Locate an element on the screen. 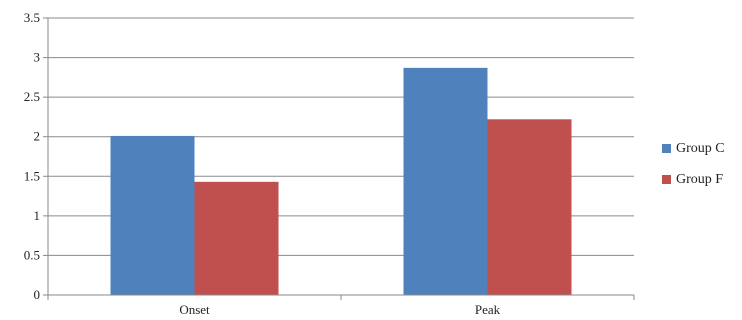 Image resolution: width=742 pixels, height=320 pixels. y-tick-label: 0.5 is located at coordinates (32, 254).